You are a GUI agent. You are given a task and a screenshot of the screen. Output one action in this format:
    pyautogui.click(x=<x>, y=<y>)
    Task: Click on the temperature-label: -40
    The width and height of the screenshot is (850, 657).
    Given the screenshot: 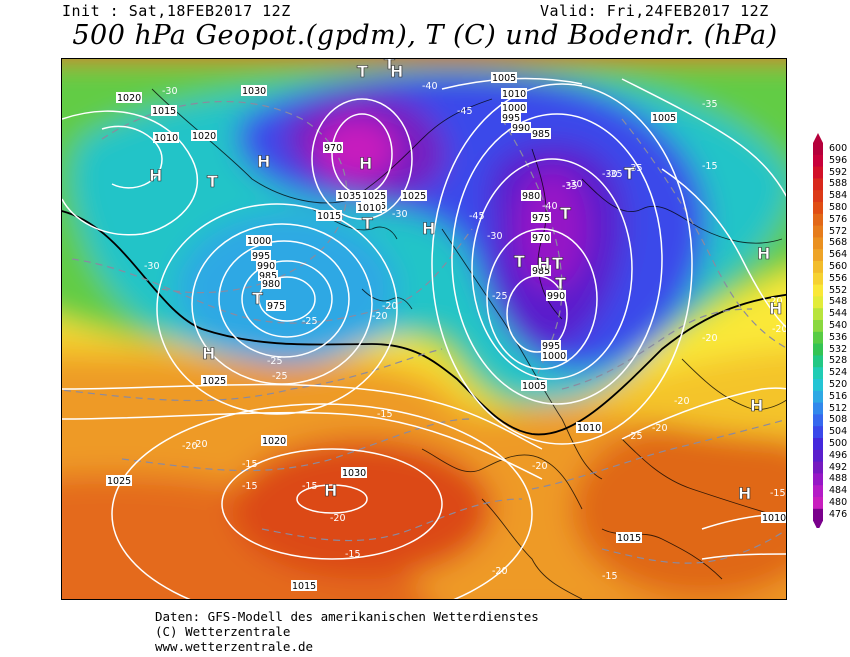 What is the action you would take?
    pyautogui.click(x=430, y=86)
    